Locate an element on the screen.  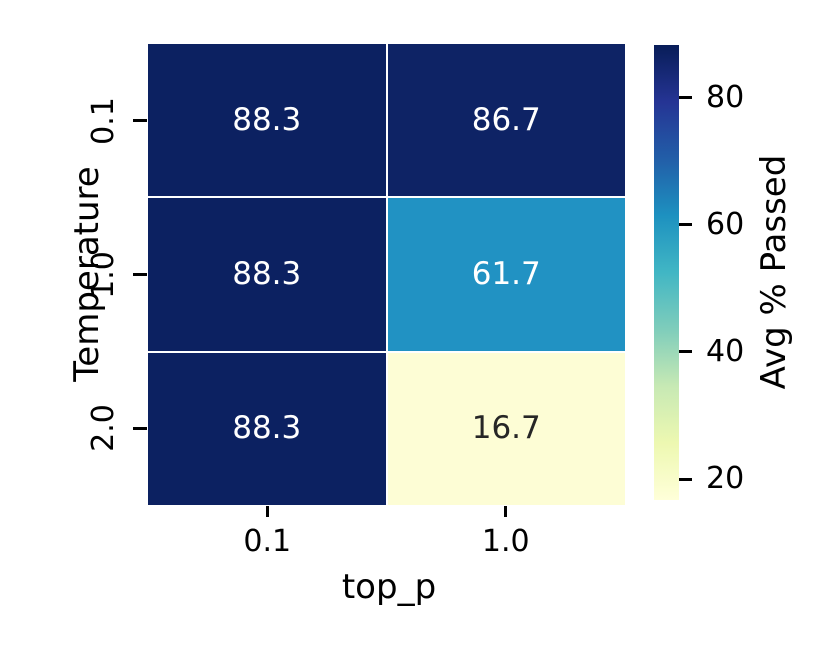
colorbar-tick-label: 60 is located at coordinates (725, 224).